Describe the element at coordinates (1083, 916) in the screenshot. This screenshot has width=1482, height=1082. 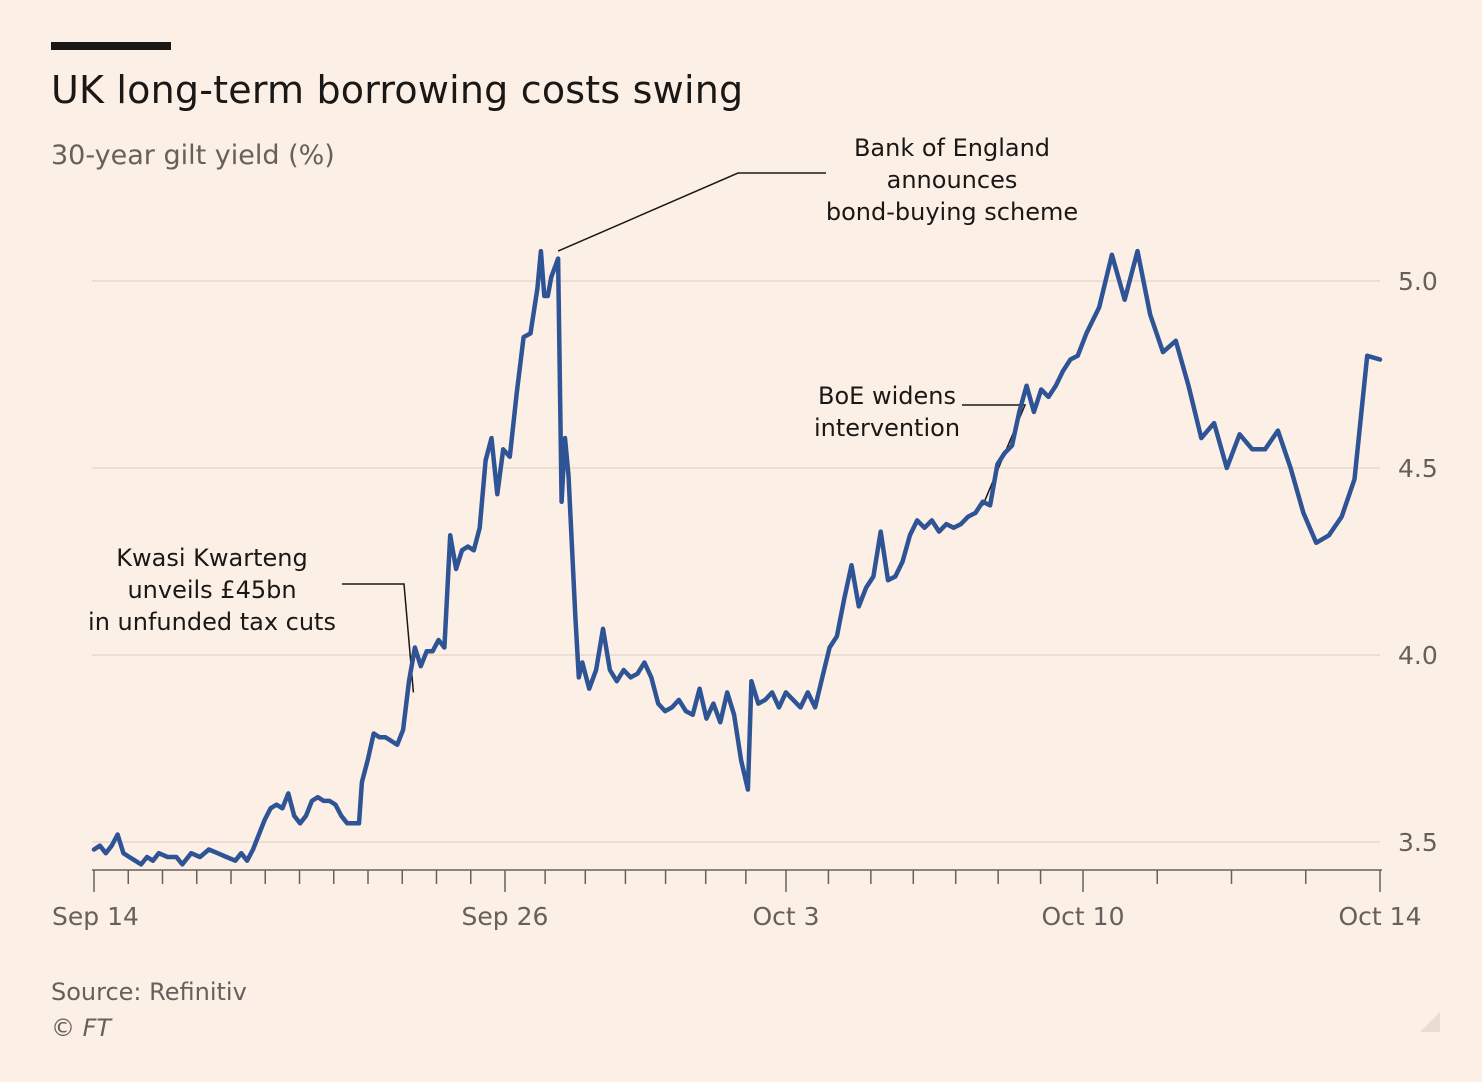
I see `x-tick-label: Oct 10` at that location.